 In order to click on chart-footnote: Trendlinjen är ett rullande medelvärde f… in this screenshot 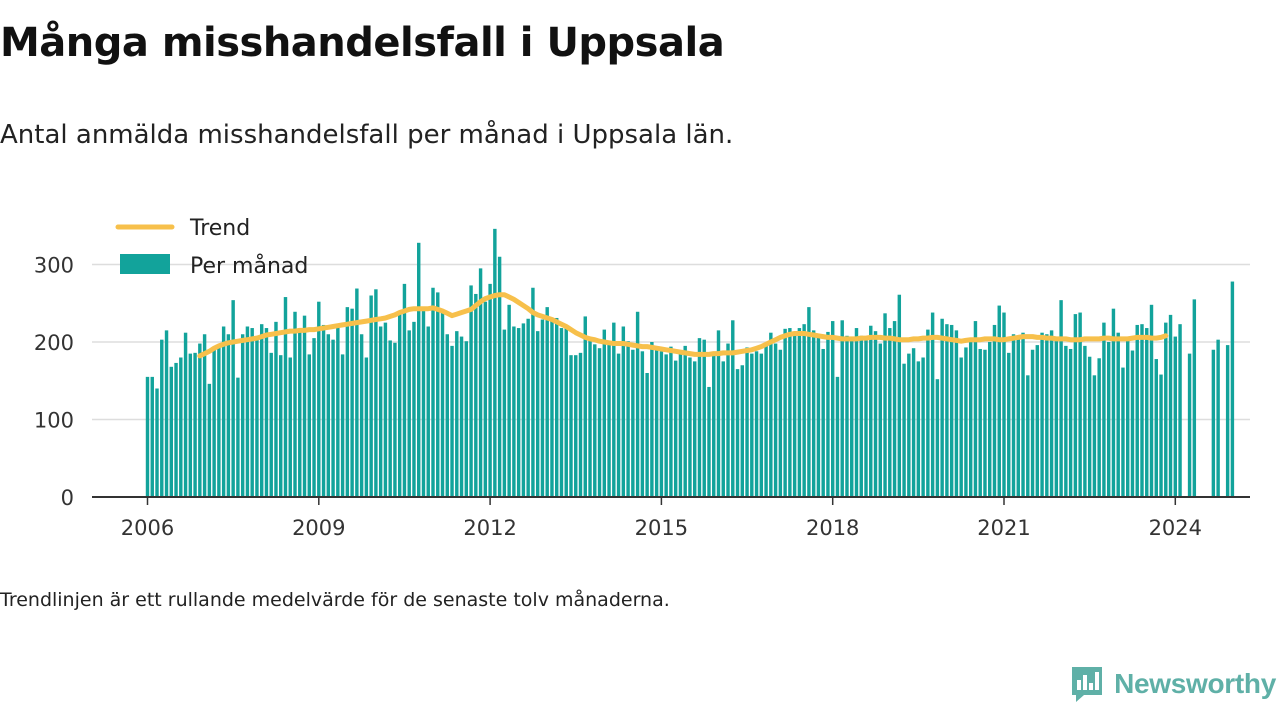, I will do `click(335, 600)`.